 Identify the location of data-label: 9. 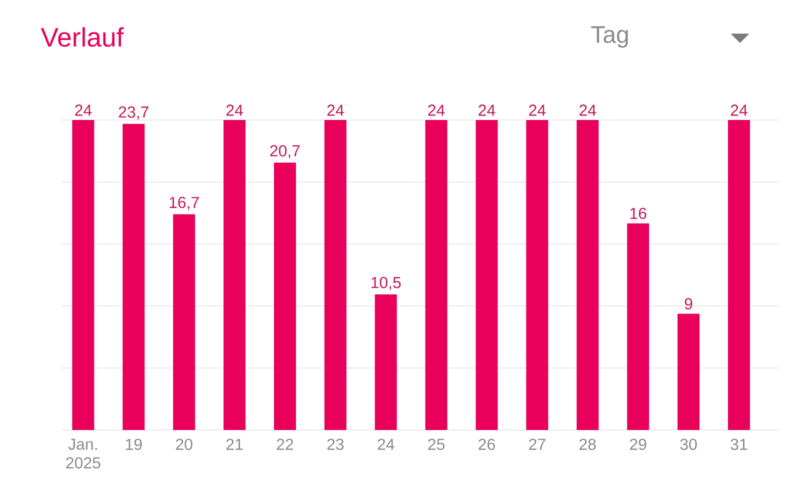
(688, 304).